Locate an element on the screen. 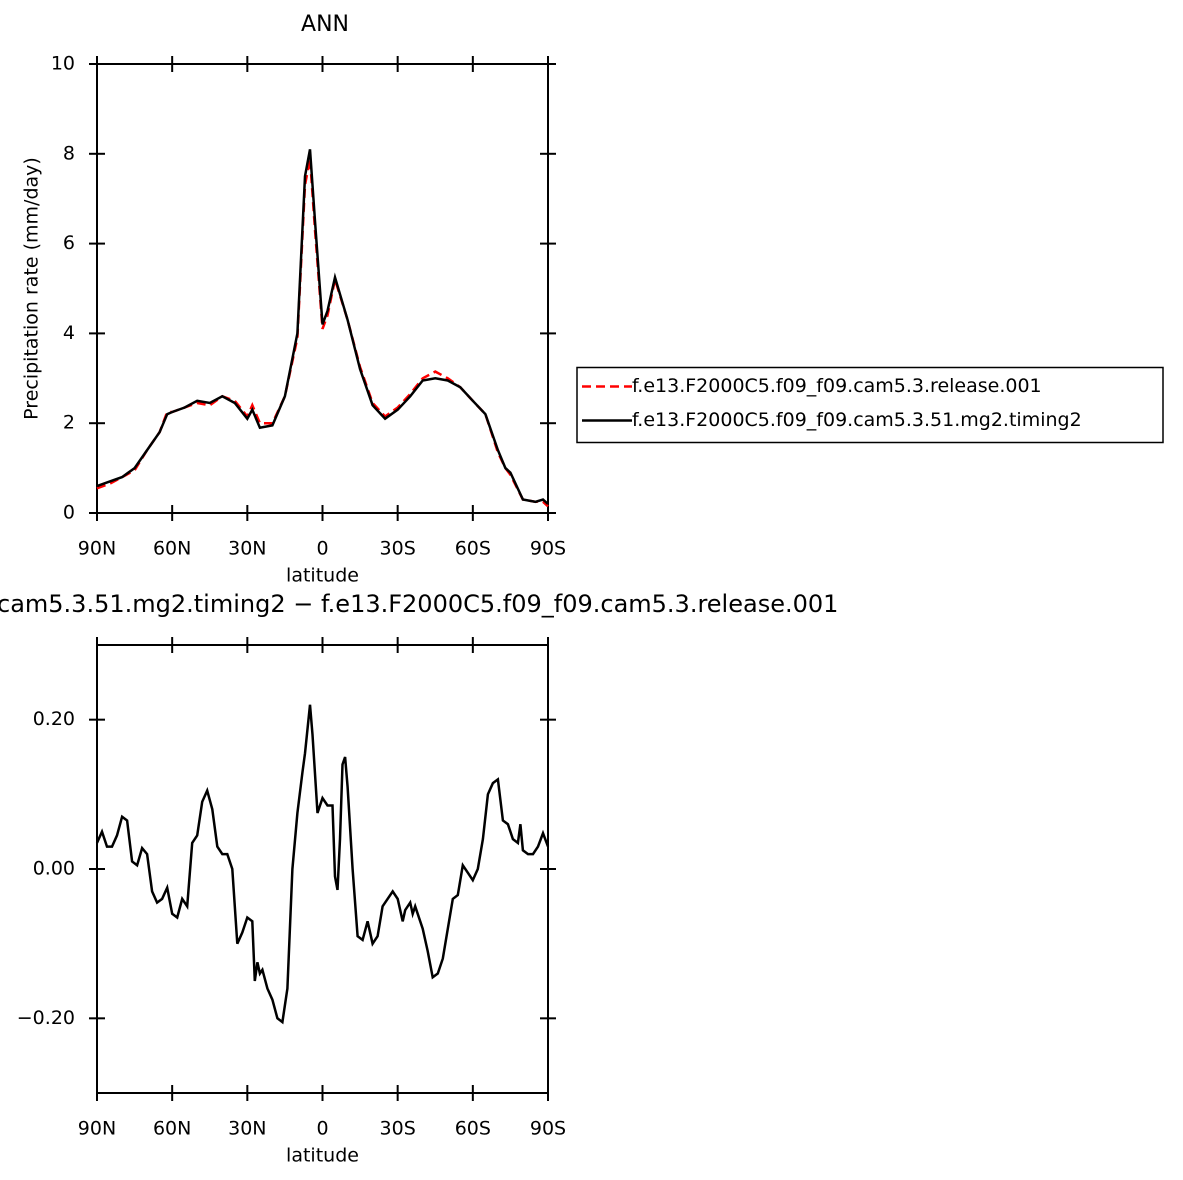  y-tick-label: 0 is located at coordinates (69, 513).